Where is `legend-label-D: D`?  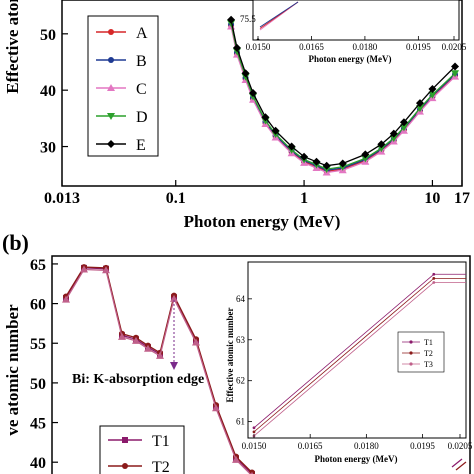
legend-label-D: D is located at coordinates (142, 117).